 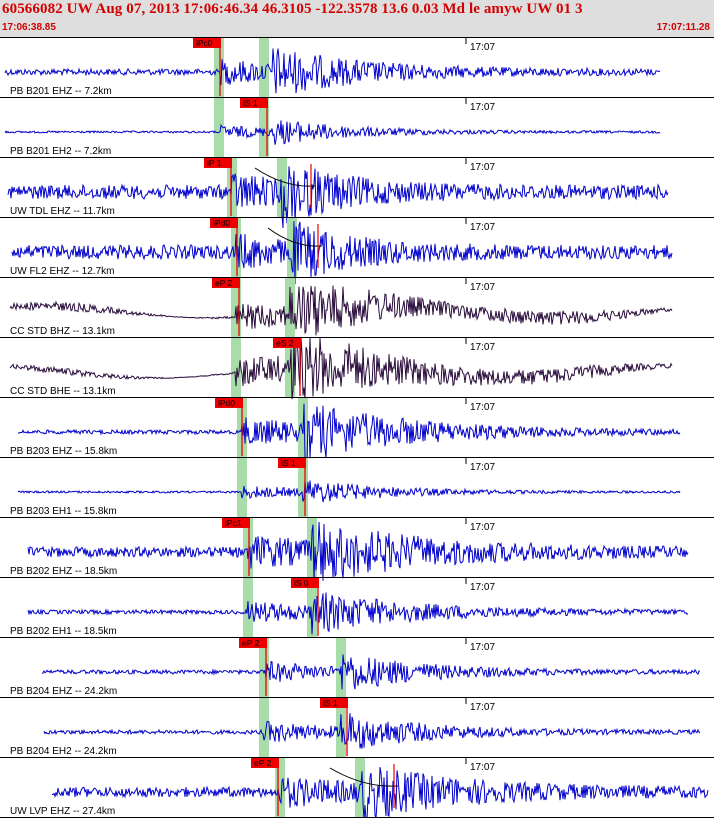 I want to click on station-label: PB B203 EHZ -- 15.8km, so click(x=63, y=451).